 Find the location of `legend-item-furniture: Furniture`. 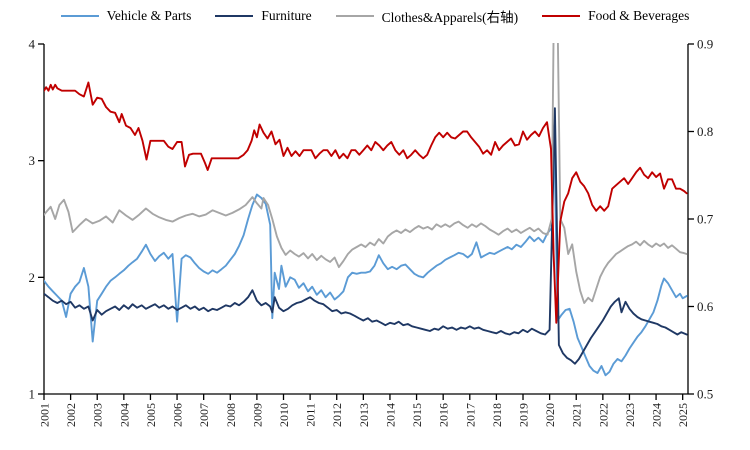

legend-item-furniture: Furniture is located at coordinates (263, 16).